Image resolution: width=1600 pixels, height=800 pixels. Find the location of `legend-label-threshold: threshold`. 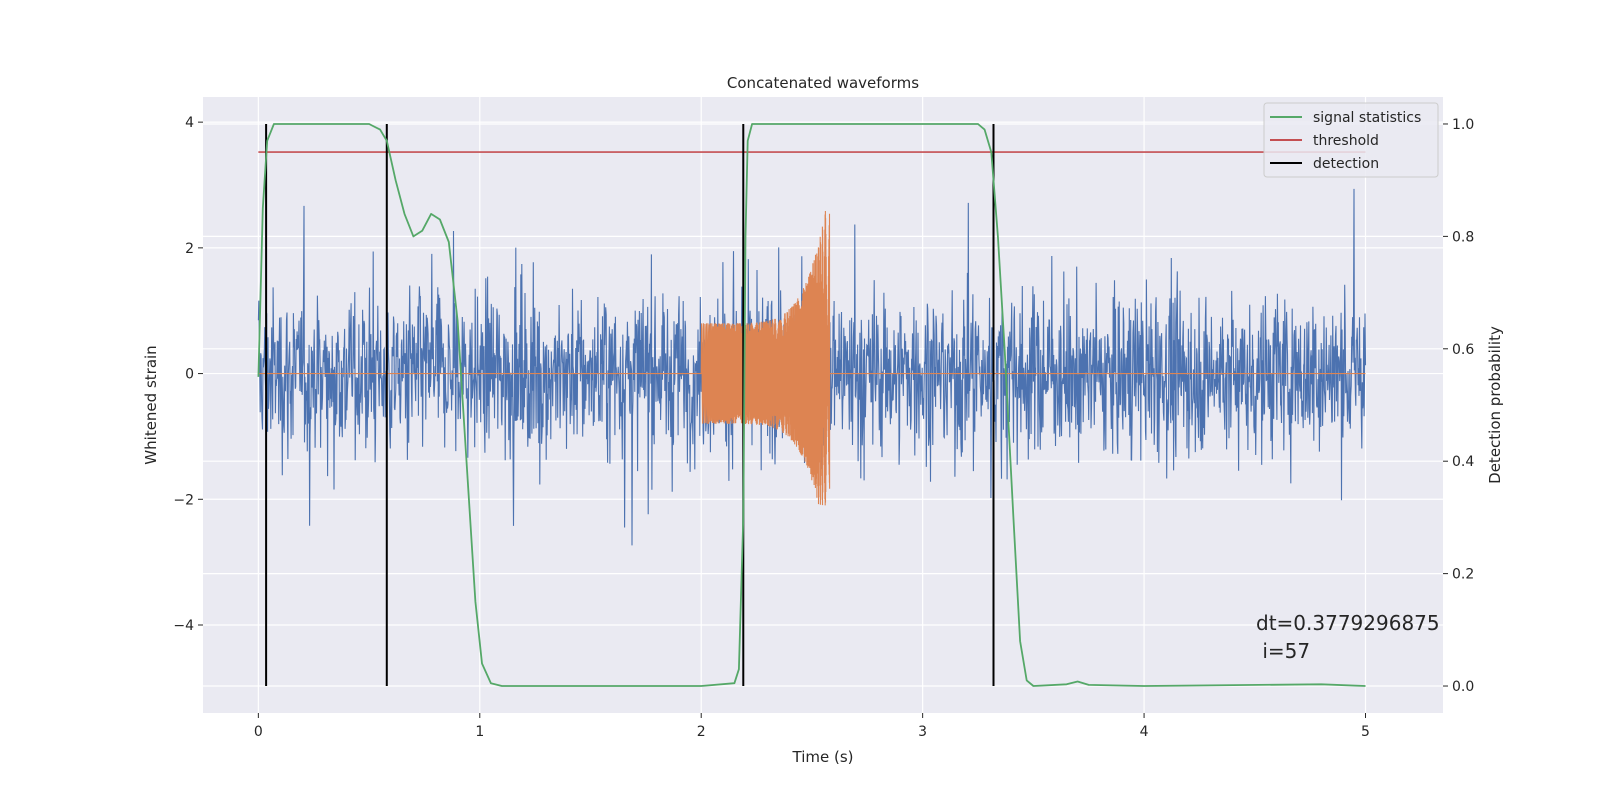

legend-label-threshold: threshold is located at coordinates (1346, 141).